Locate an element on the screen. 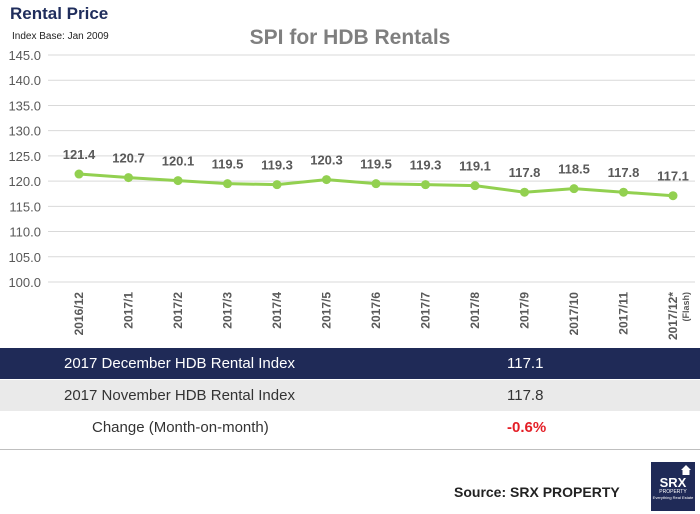 This screenshot has width=700, height=514. x-tick-label: 2017/1 is located at coordinates (129, 310).